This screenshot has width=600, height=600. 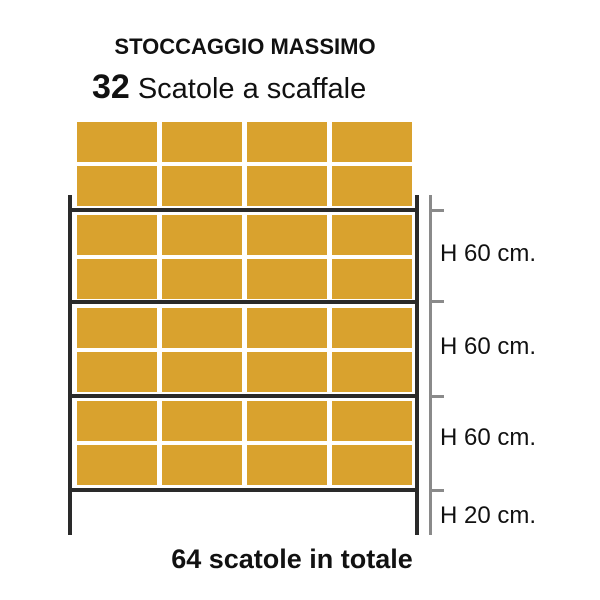 I want to click on subtitle: 32 Scatole a scaffale, so click(x=229, y=87).